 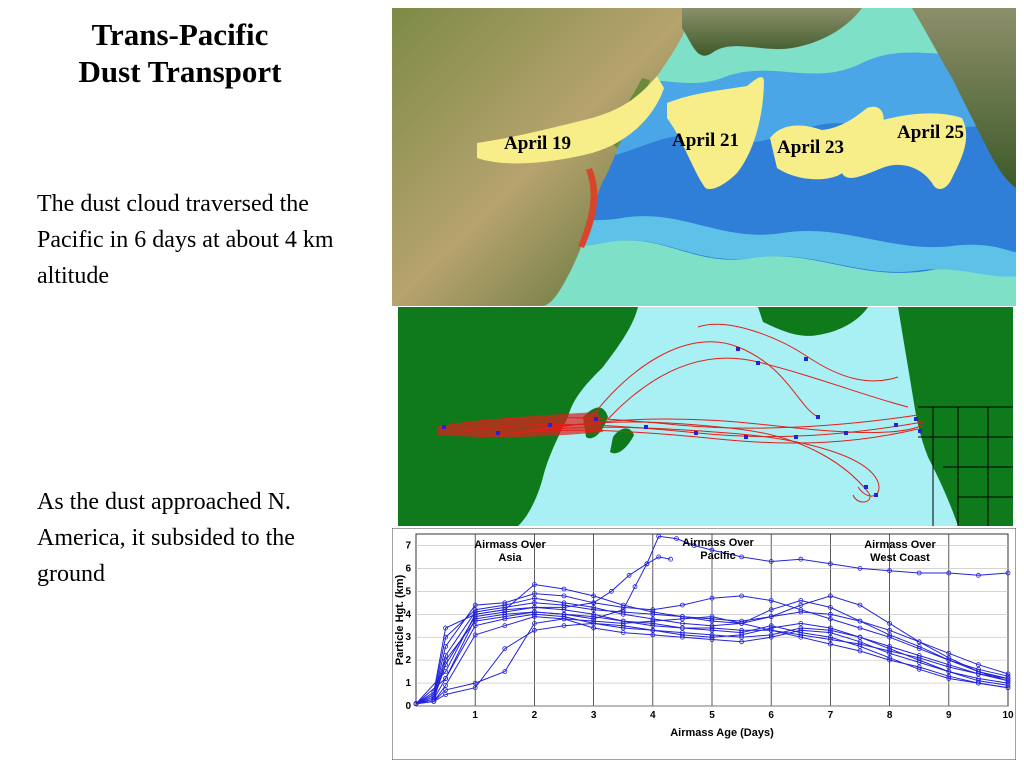 What do you see at coordinates (653, 715) in the screenshot?
I see `x-tick-label: 4` at bounding box center [653, 715].